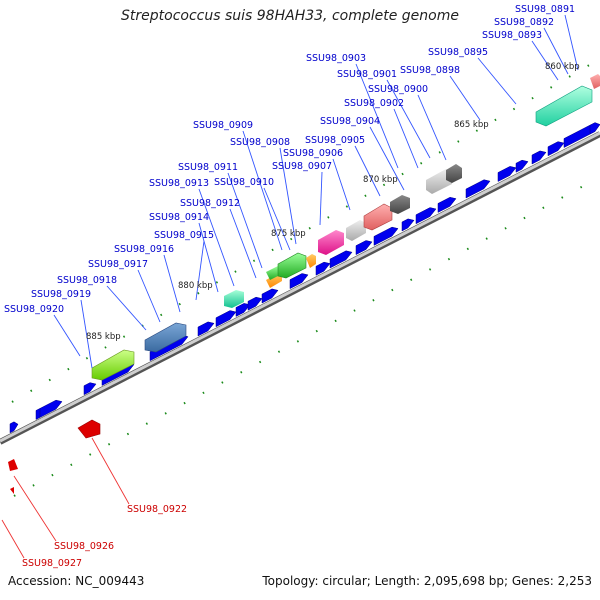  What do you see at coordinates (210, 203) in the screenshot?
I see `gene-label: SSU98_0912` at bounding box center [210, 203].